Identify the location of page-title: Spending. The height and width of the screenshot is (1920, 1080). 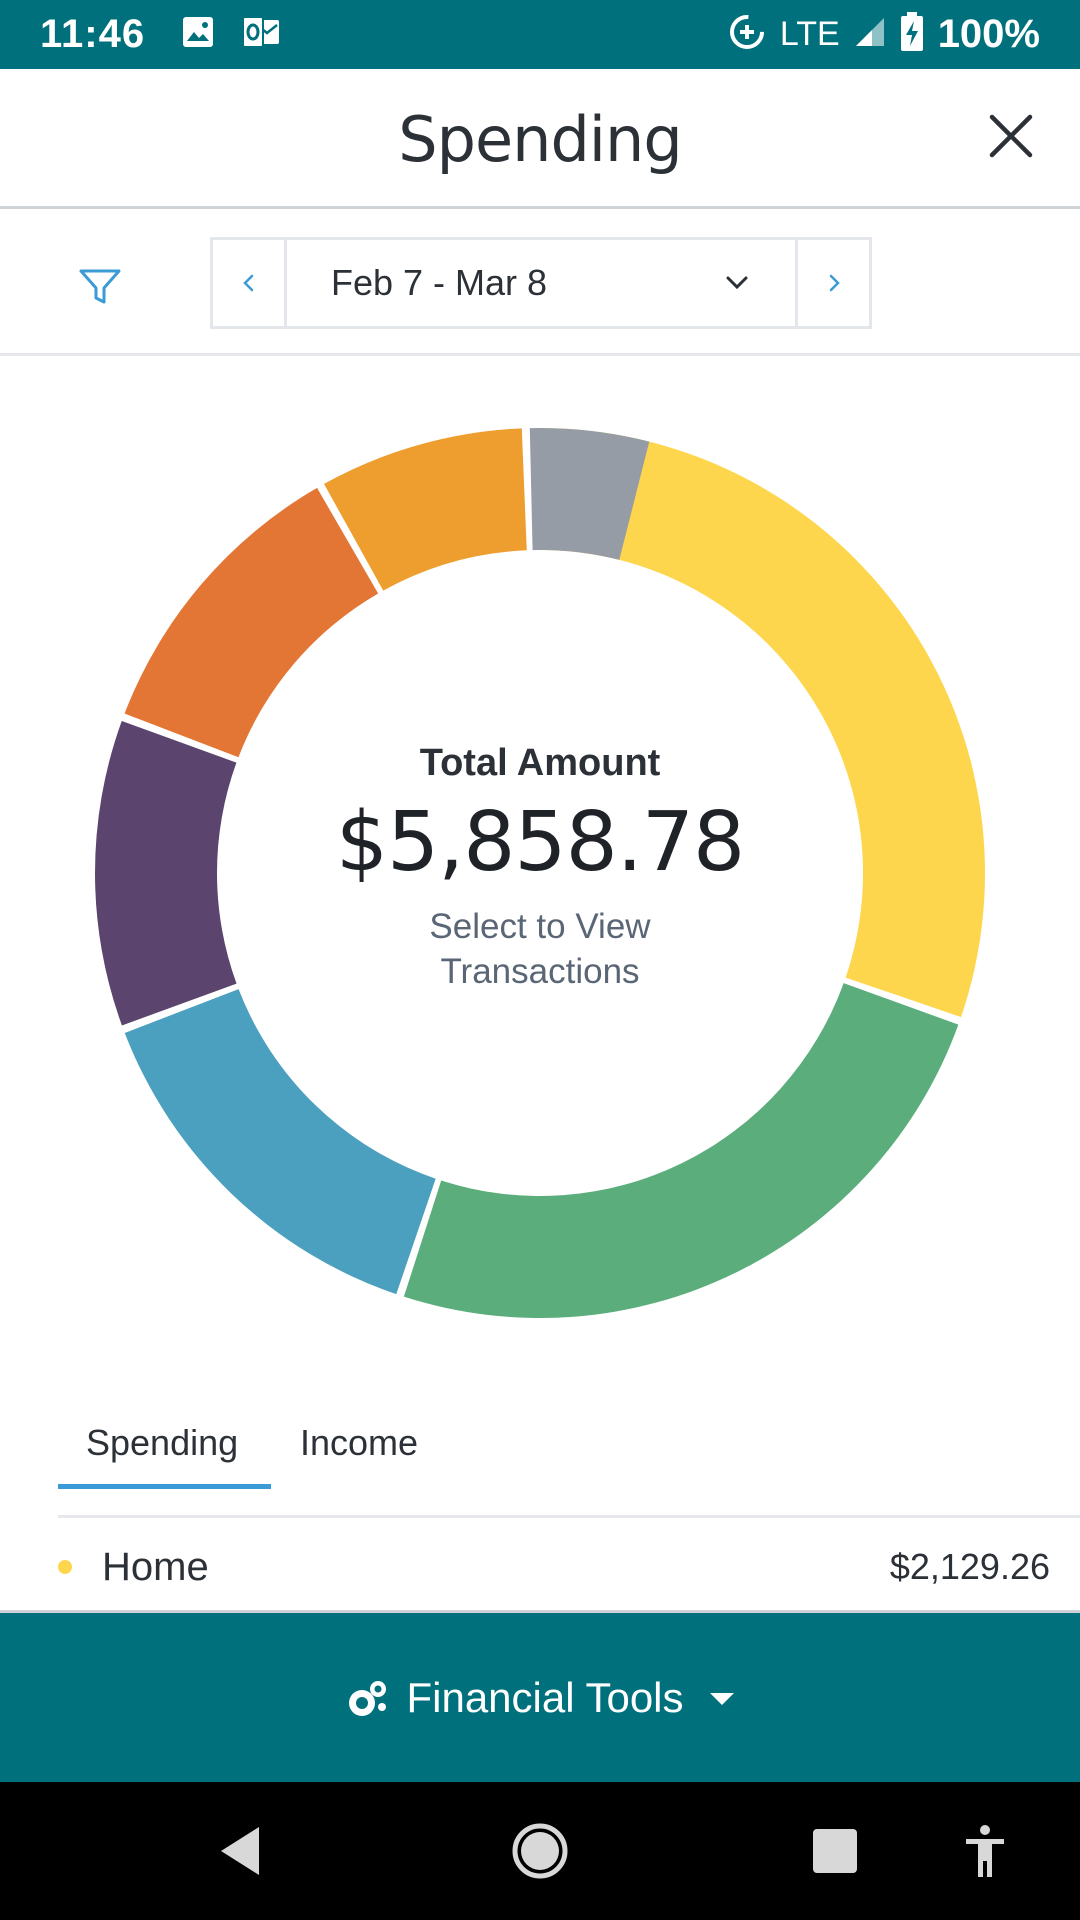
(540, 139).